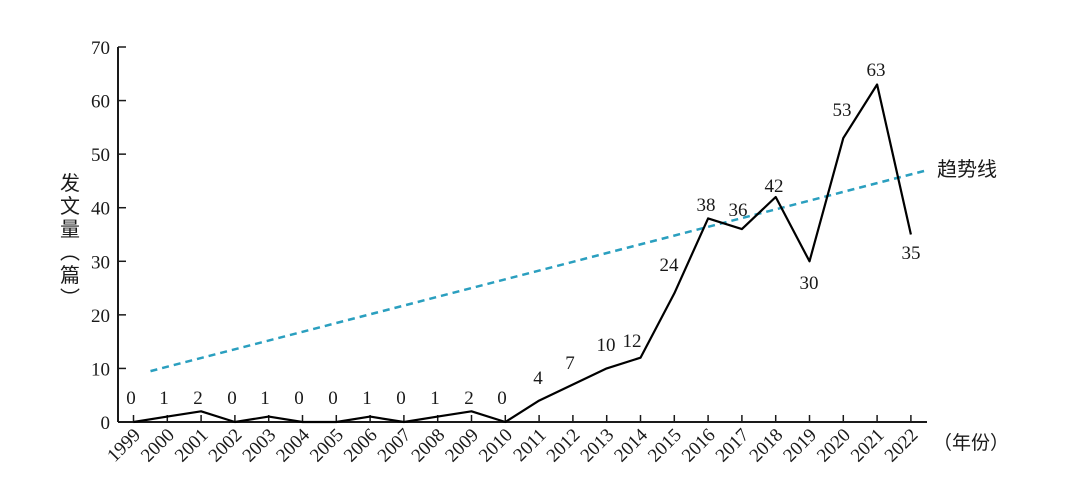 Image resolution: width=1080 pixels, height=487 pixels. Describe the element at coordinates (496, 446) in the screenshot. I see `x-tick-label: 2010` at that location.